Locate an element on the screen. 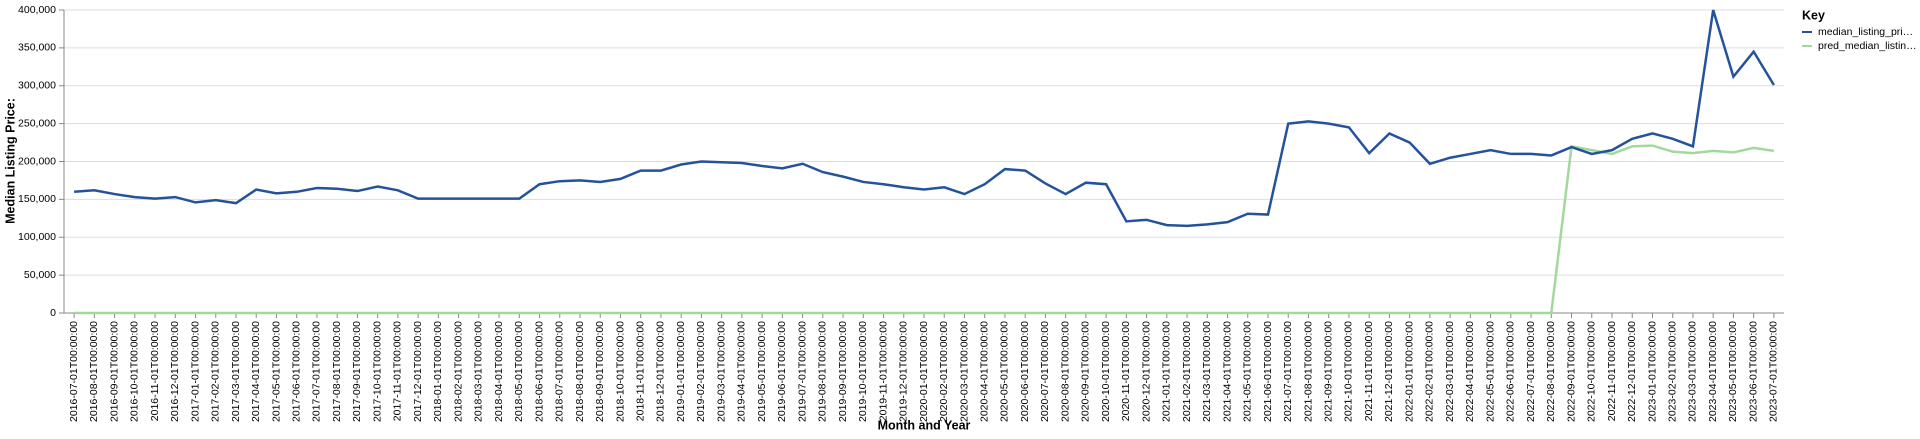 The image size is (1920, 439). x-tick-label: 2018-02-01T00:00:00 is located at coordinates (458, 371).